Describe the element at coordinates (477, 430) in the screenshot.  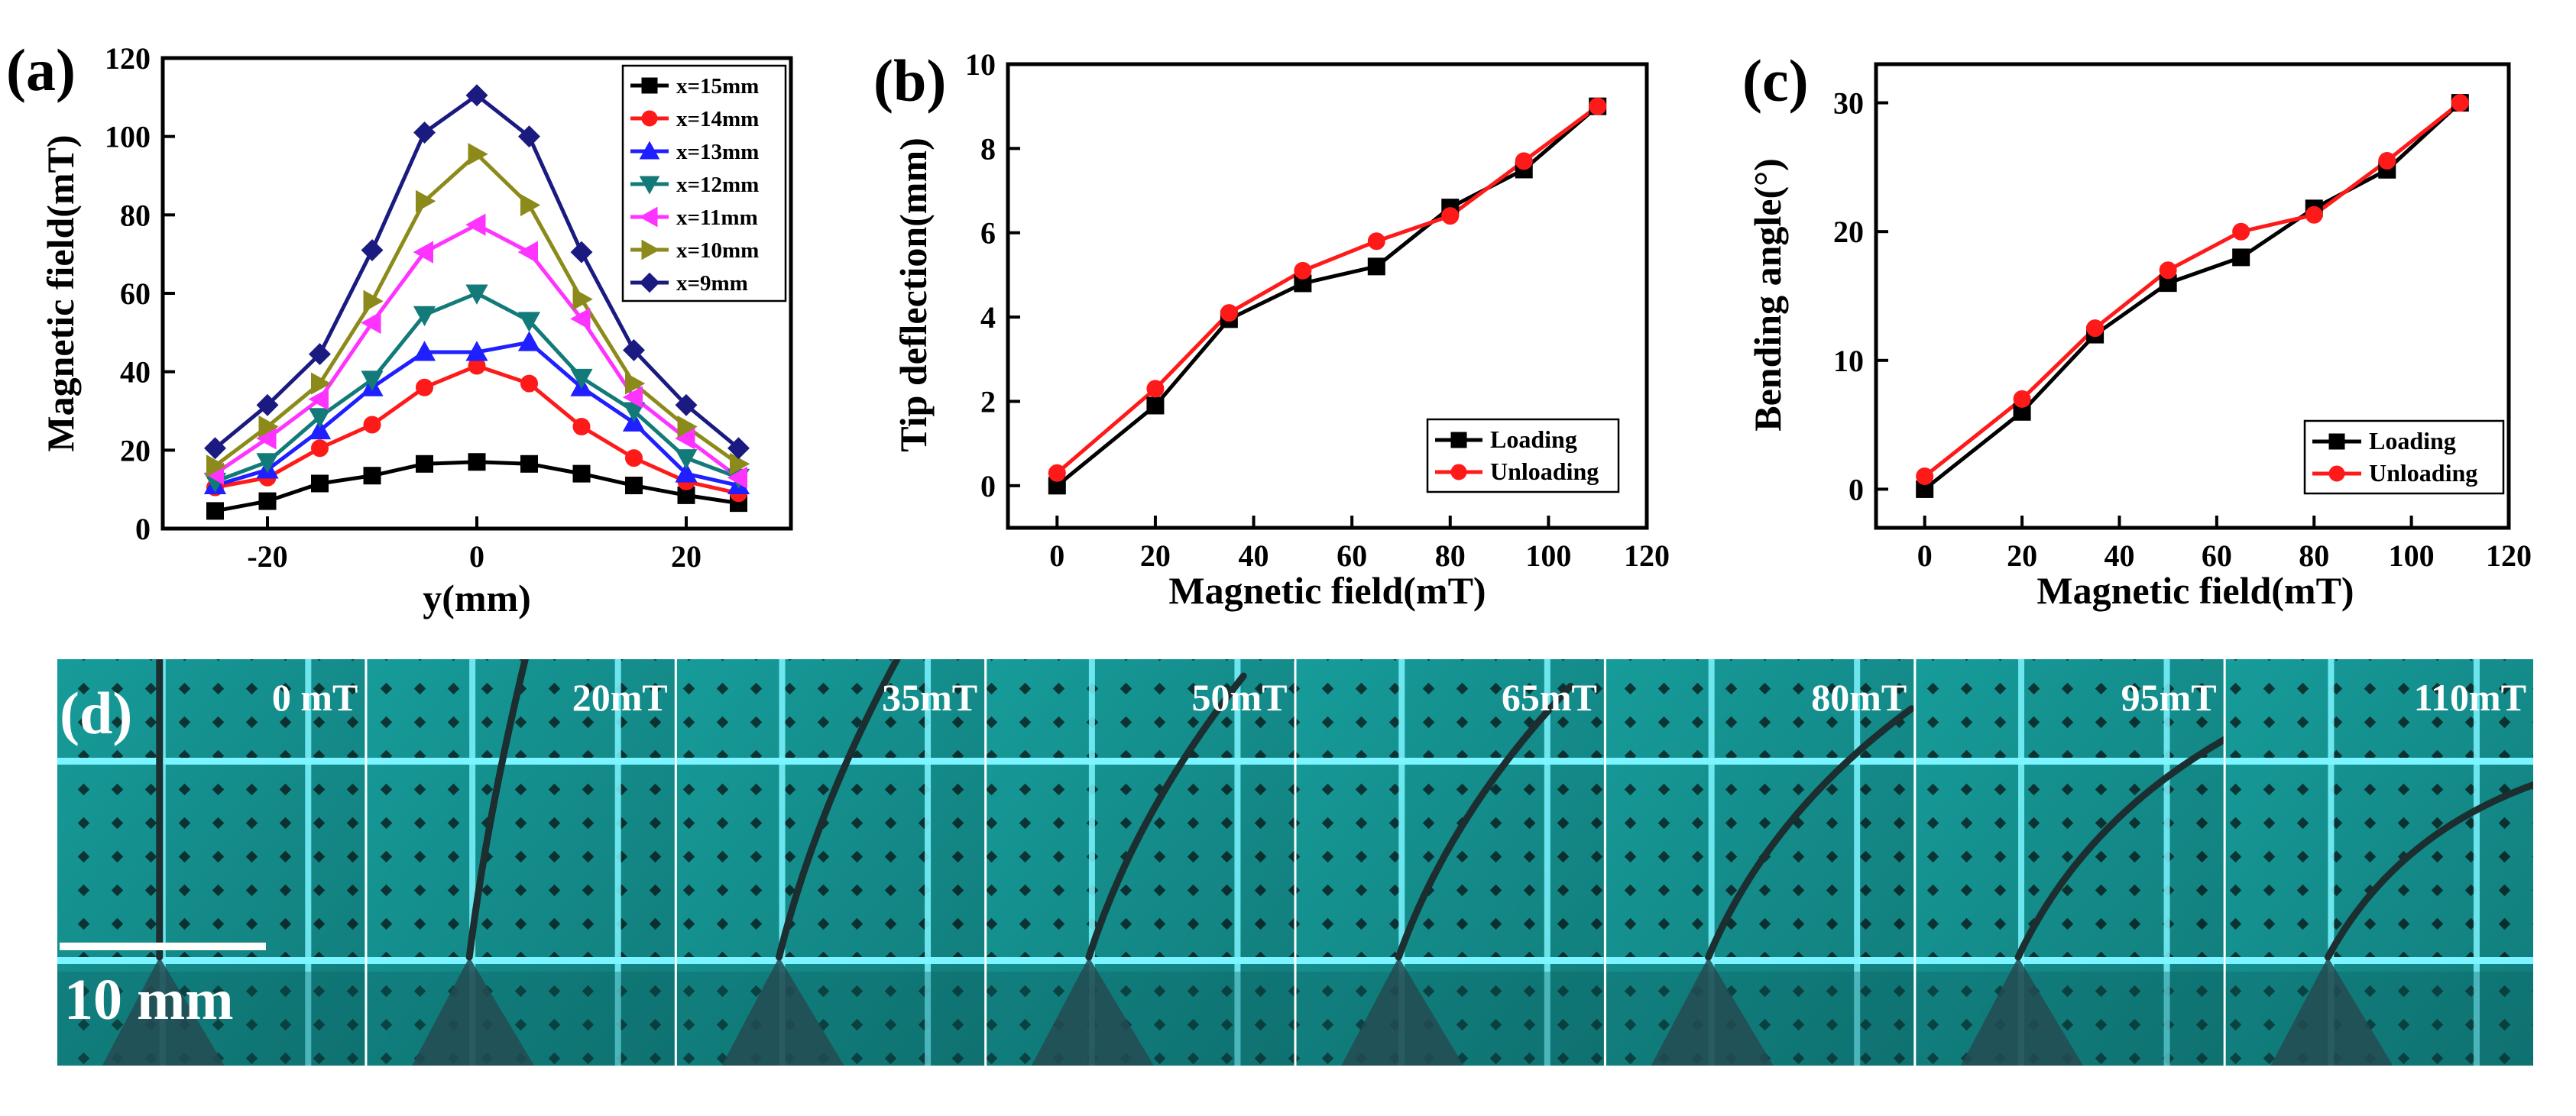
I see `series-line-x=14mm` at that location.